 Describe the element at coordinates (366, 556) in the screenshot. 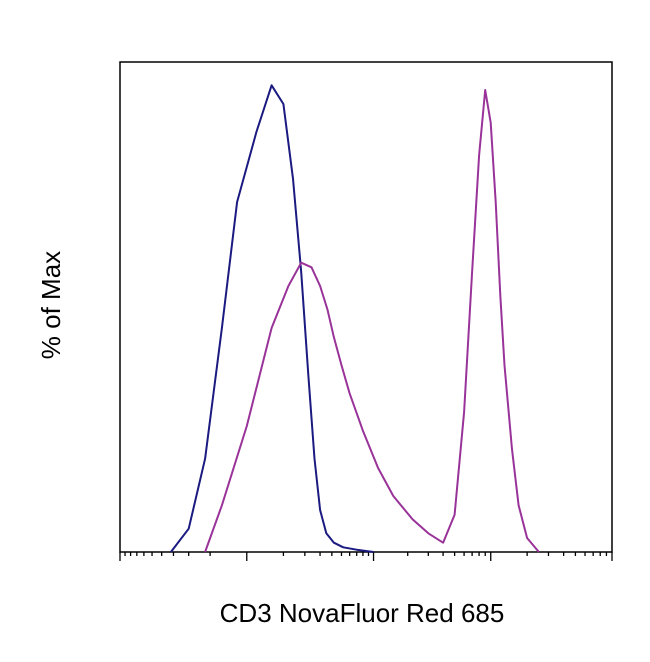

I see `x-axis-ticks` at that location.